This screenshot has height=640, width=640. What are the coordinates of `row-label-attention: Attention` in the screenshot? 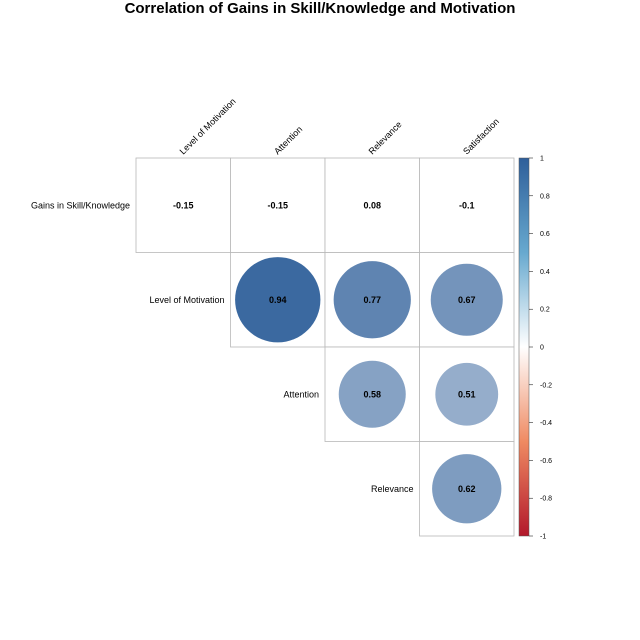 It's located at (301, 394).